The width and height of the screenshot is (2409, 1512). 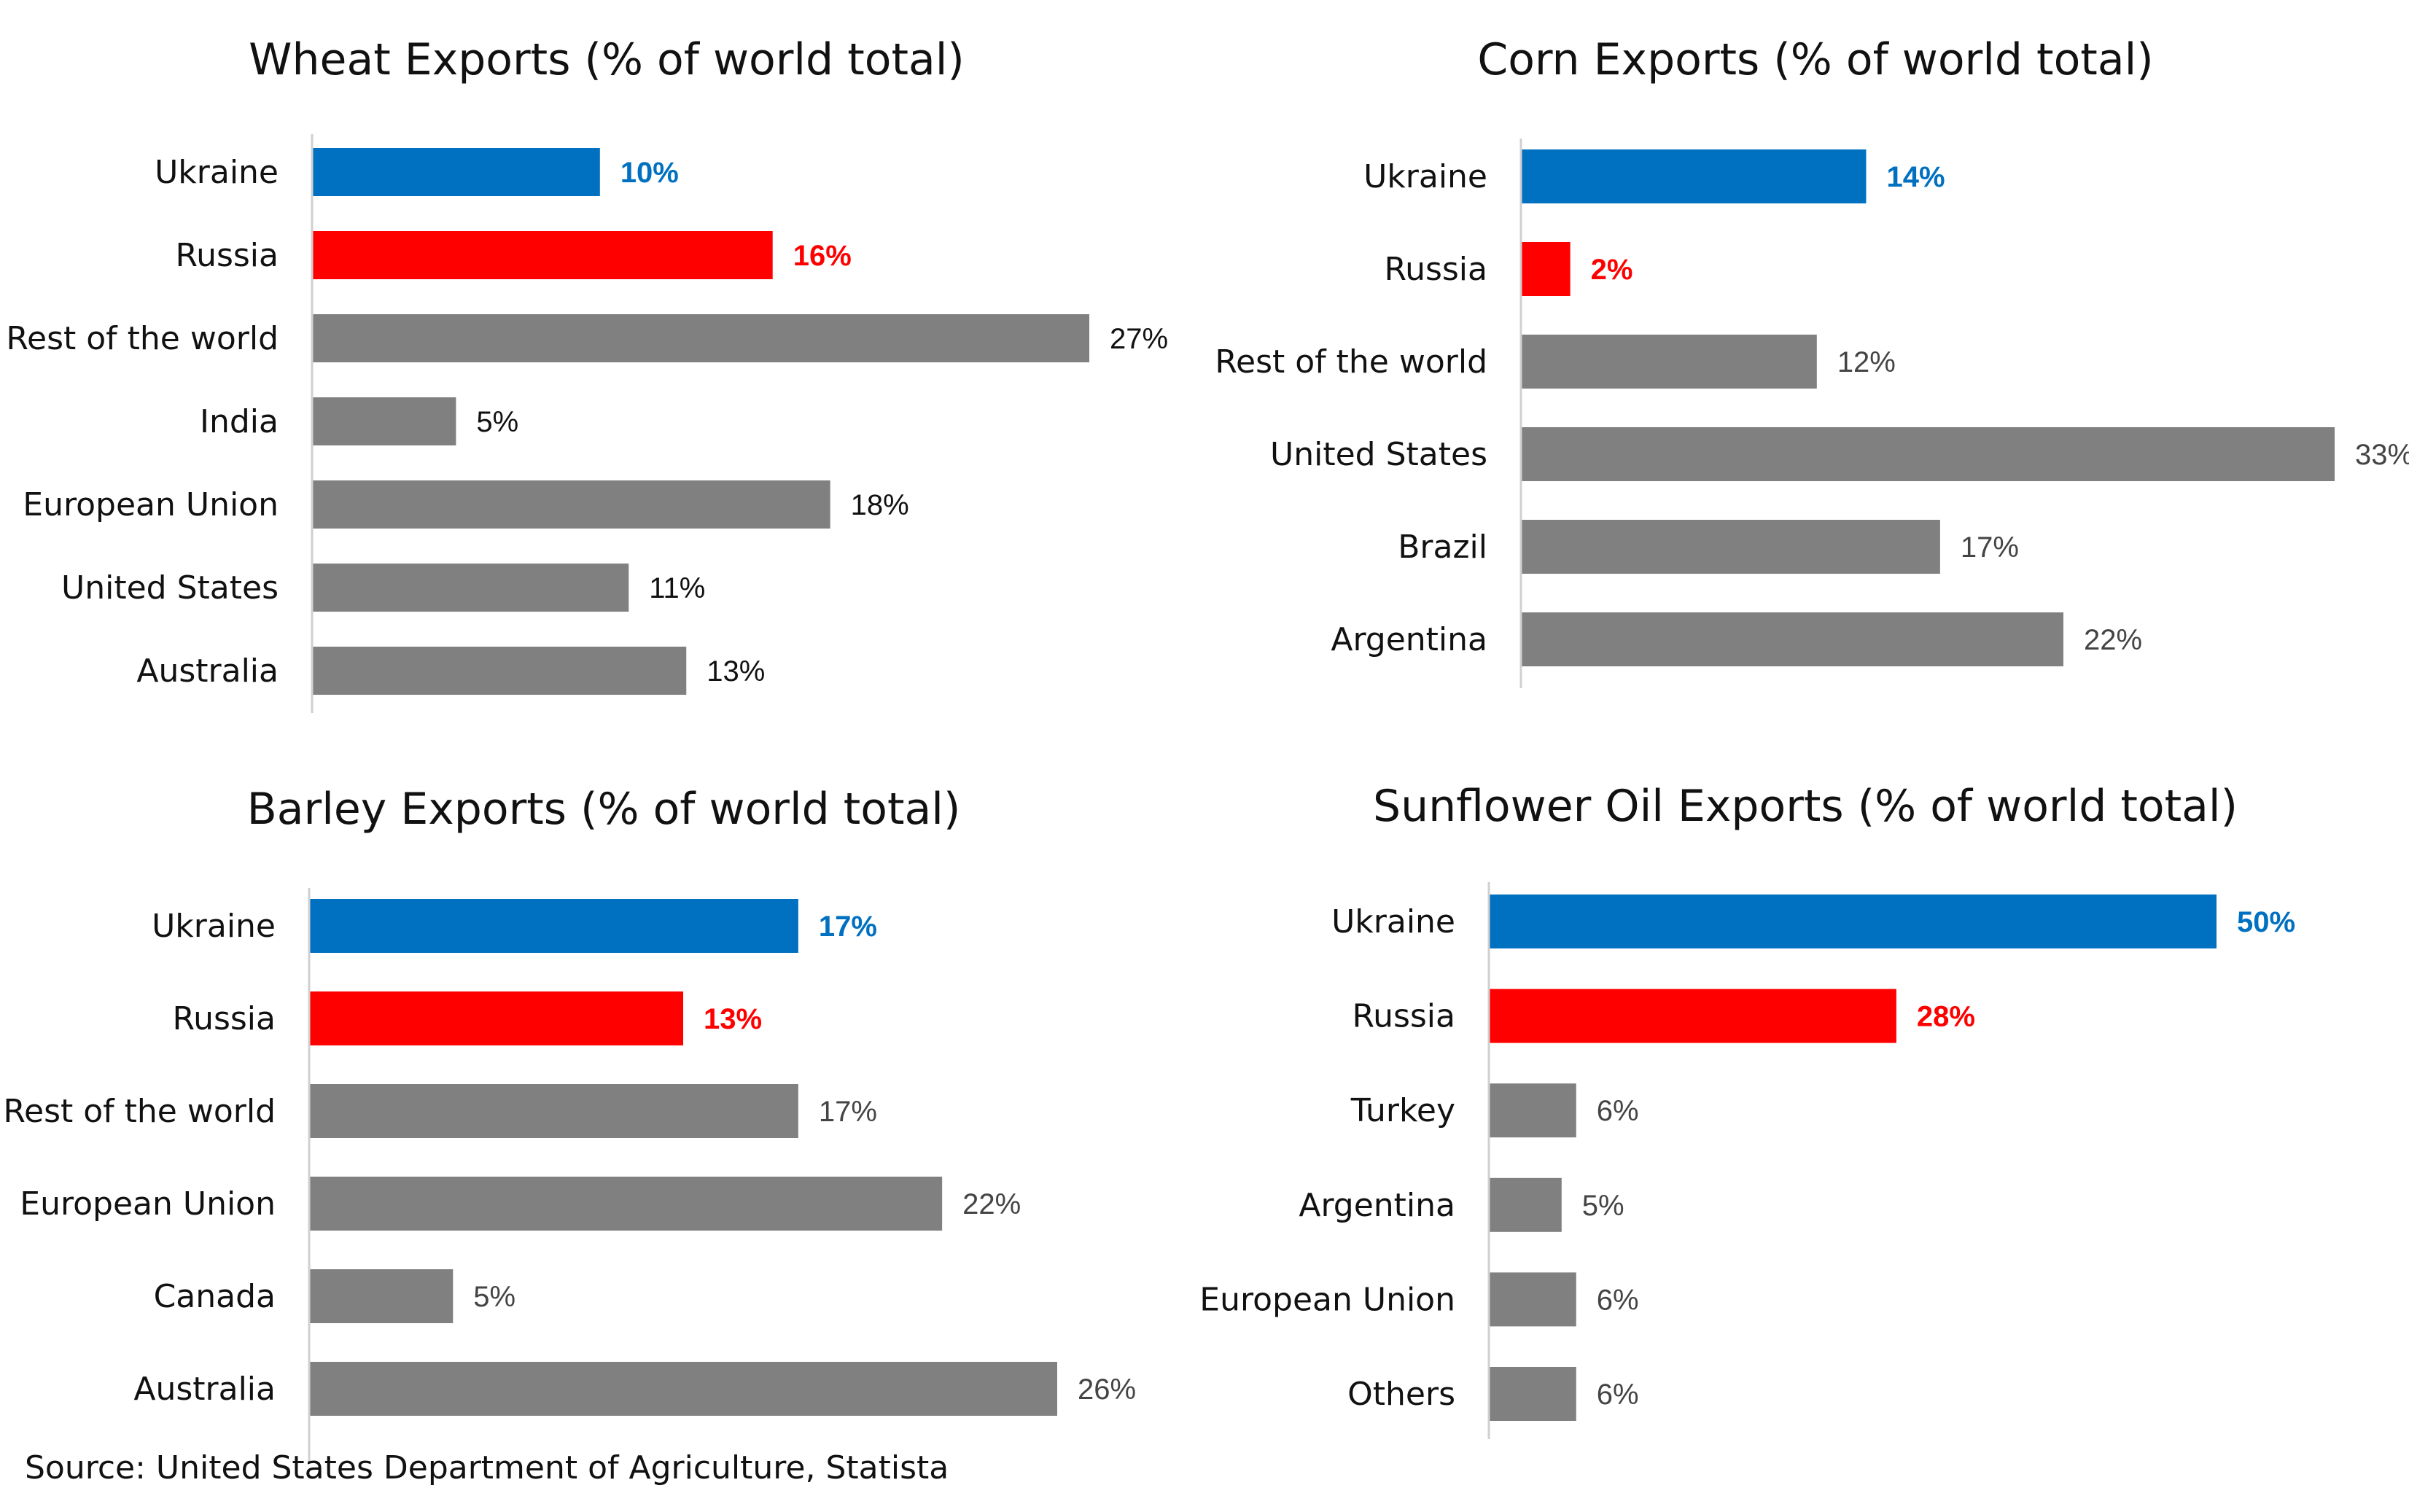 I want to click on data-label: 28%, so click(x=1946, y=1017).